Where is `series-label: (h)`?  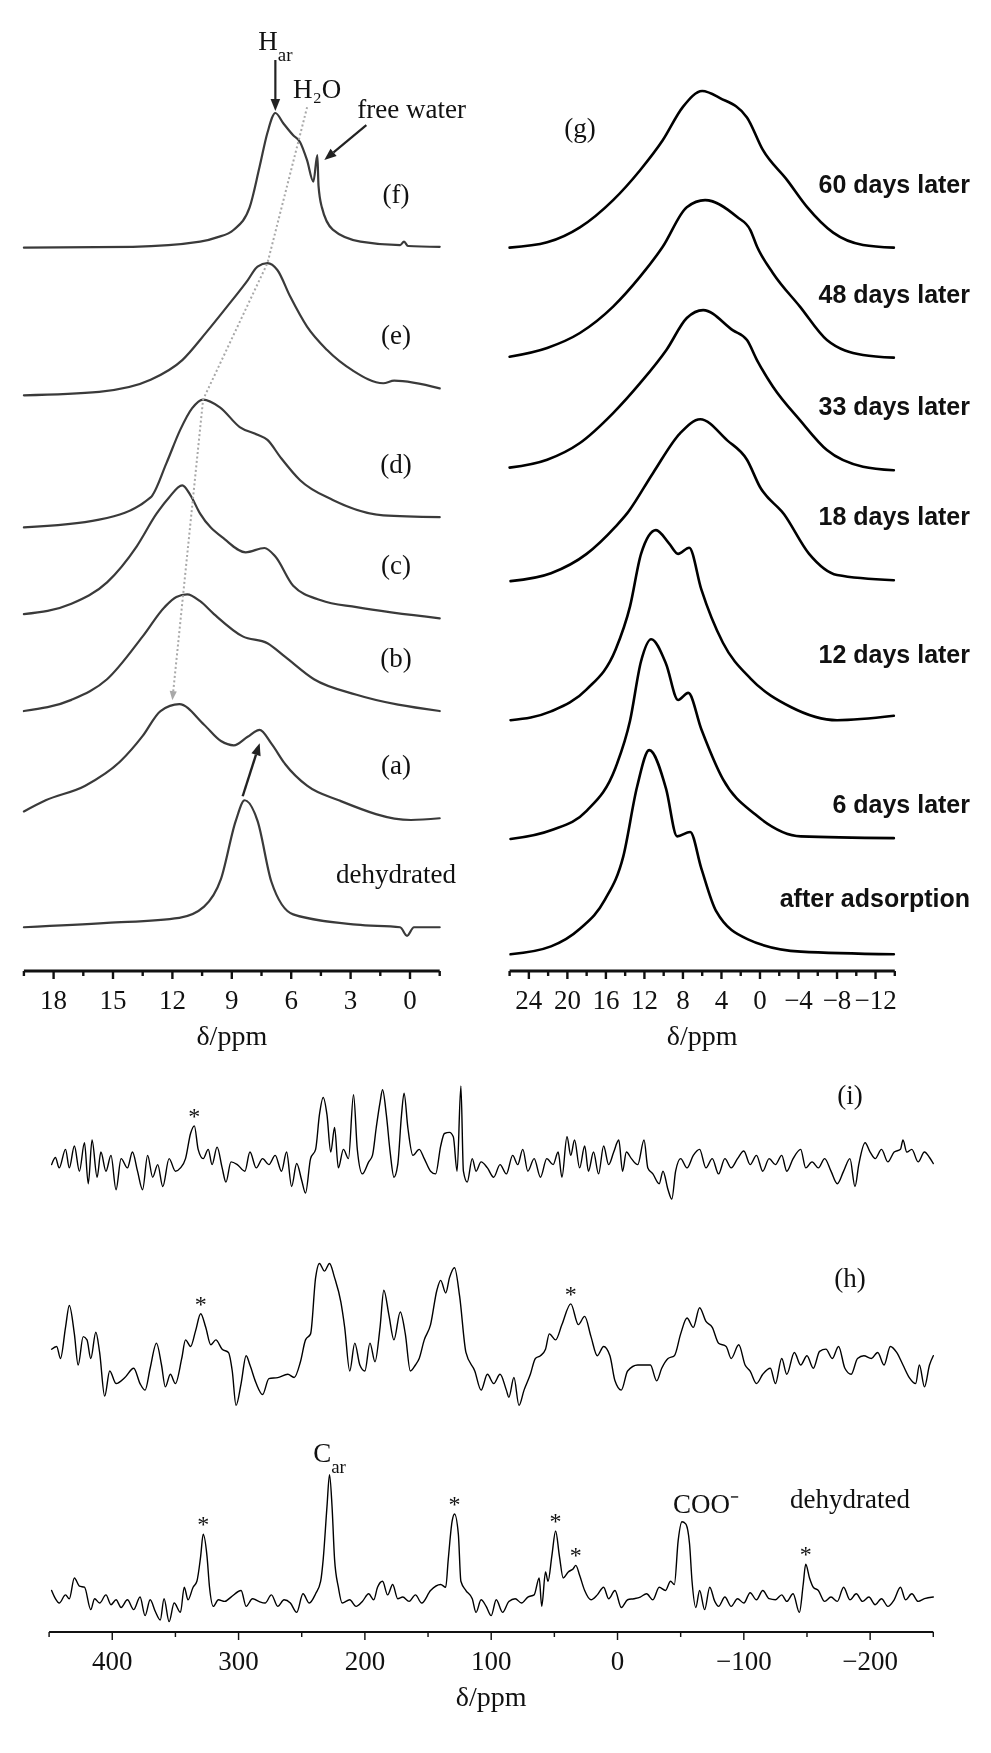
series-label: (h) is located at coordinates (850, 1277).